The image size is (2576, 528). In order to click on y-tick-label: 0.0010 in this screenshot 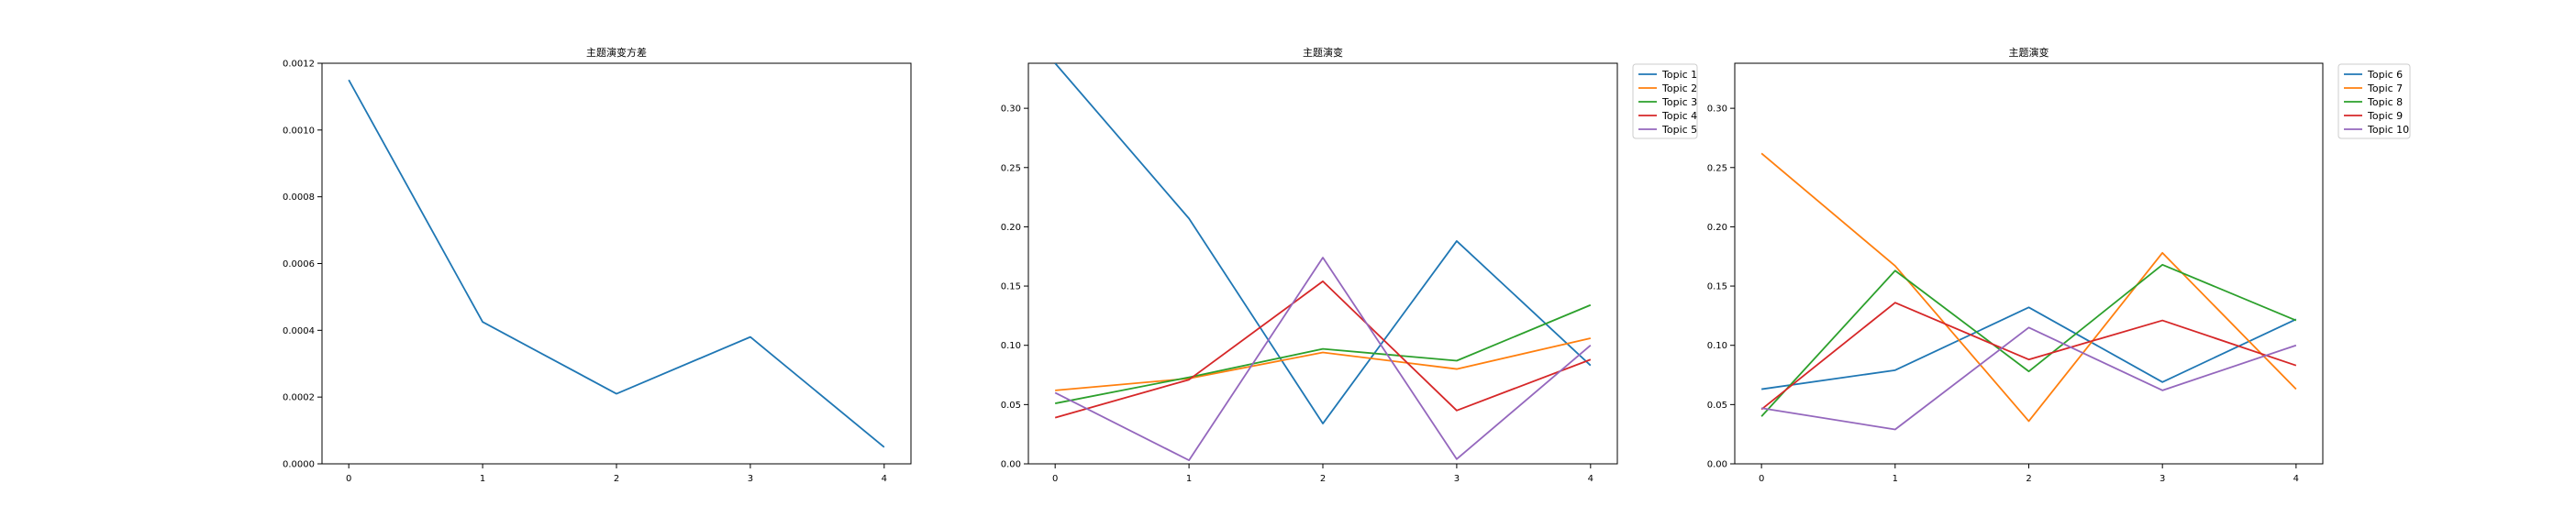, I will do `click(299, 131)`.